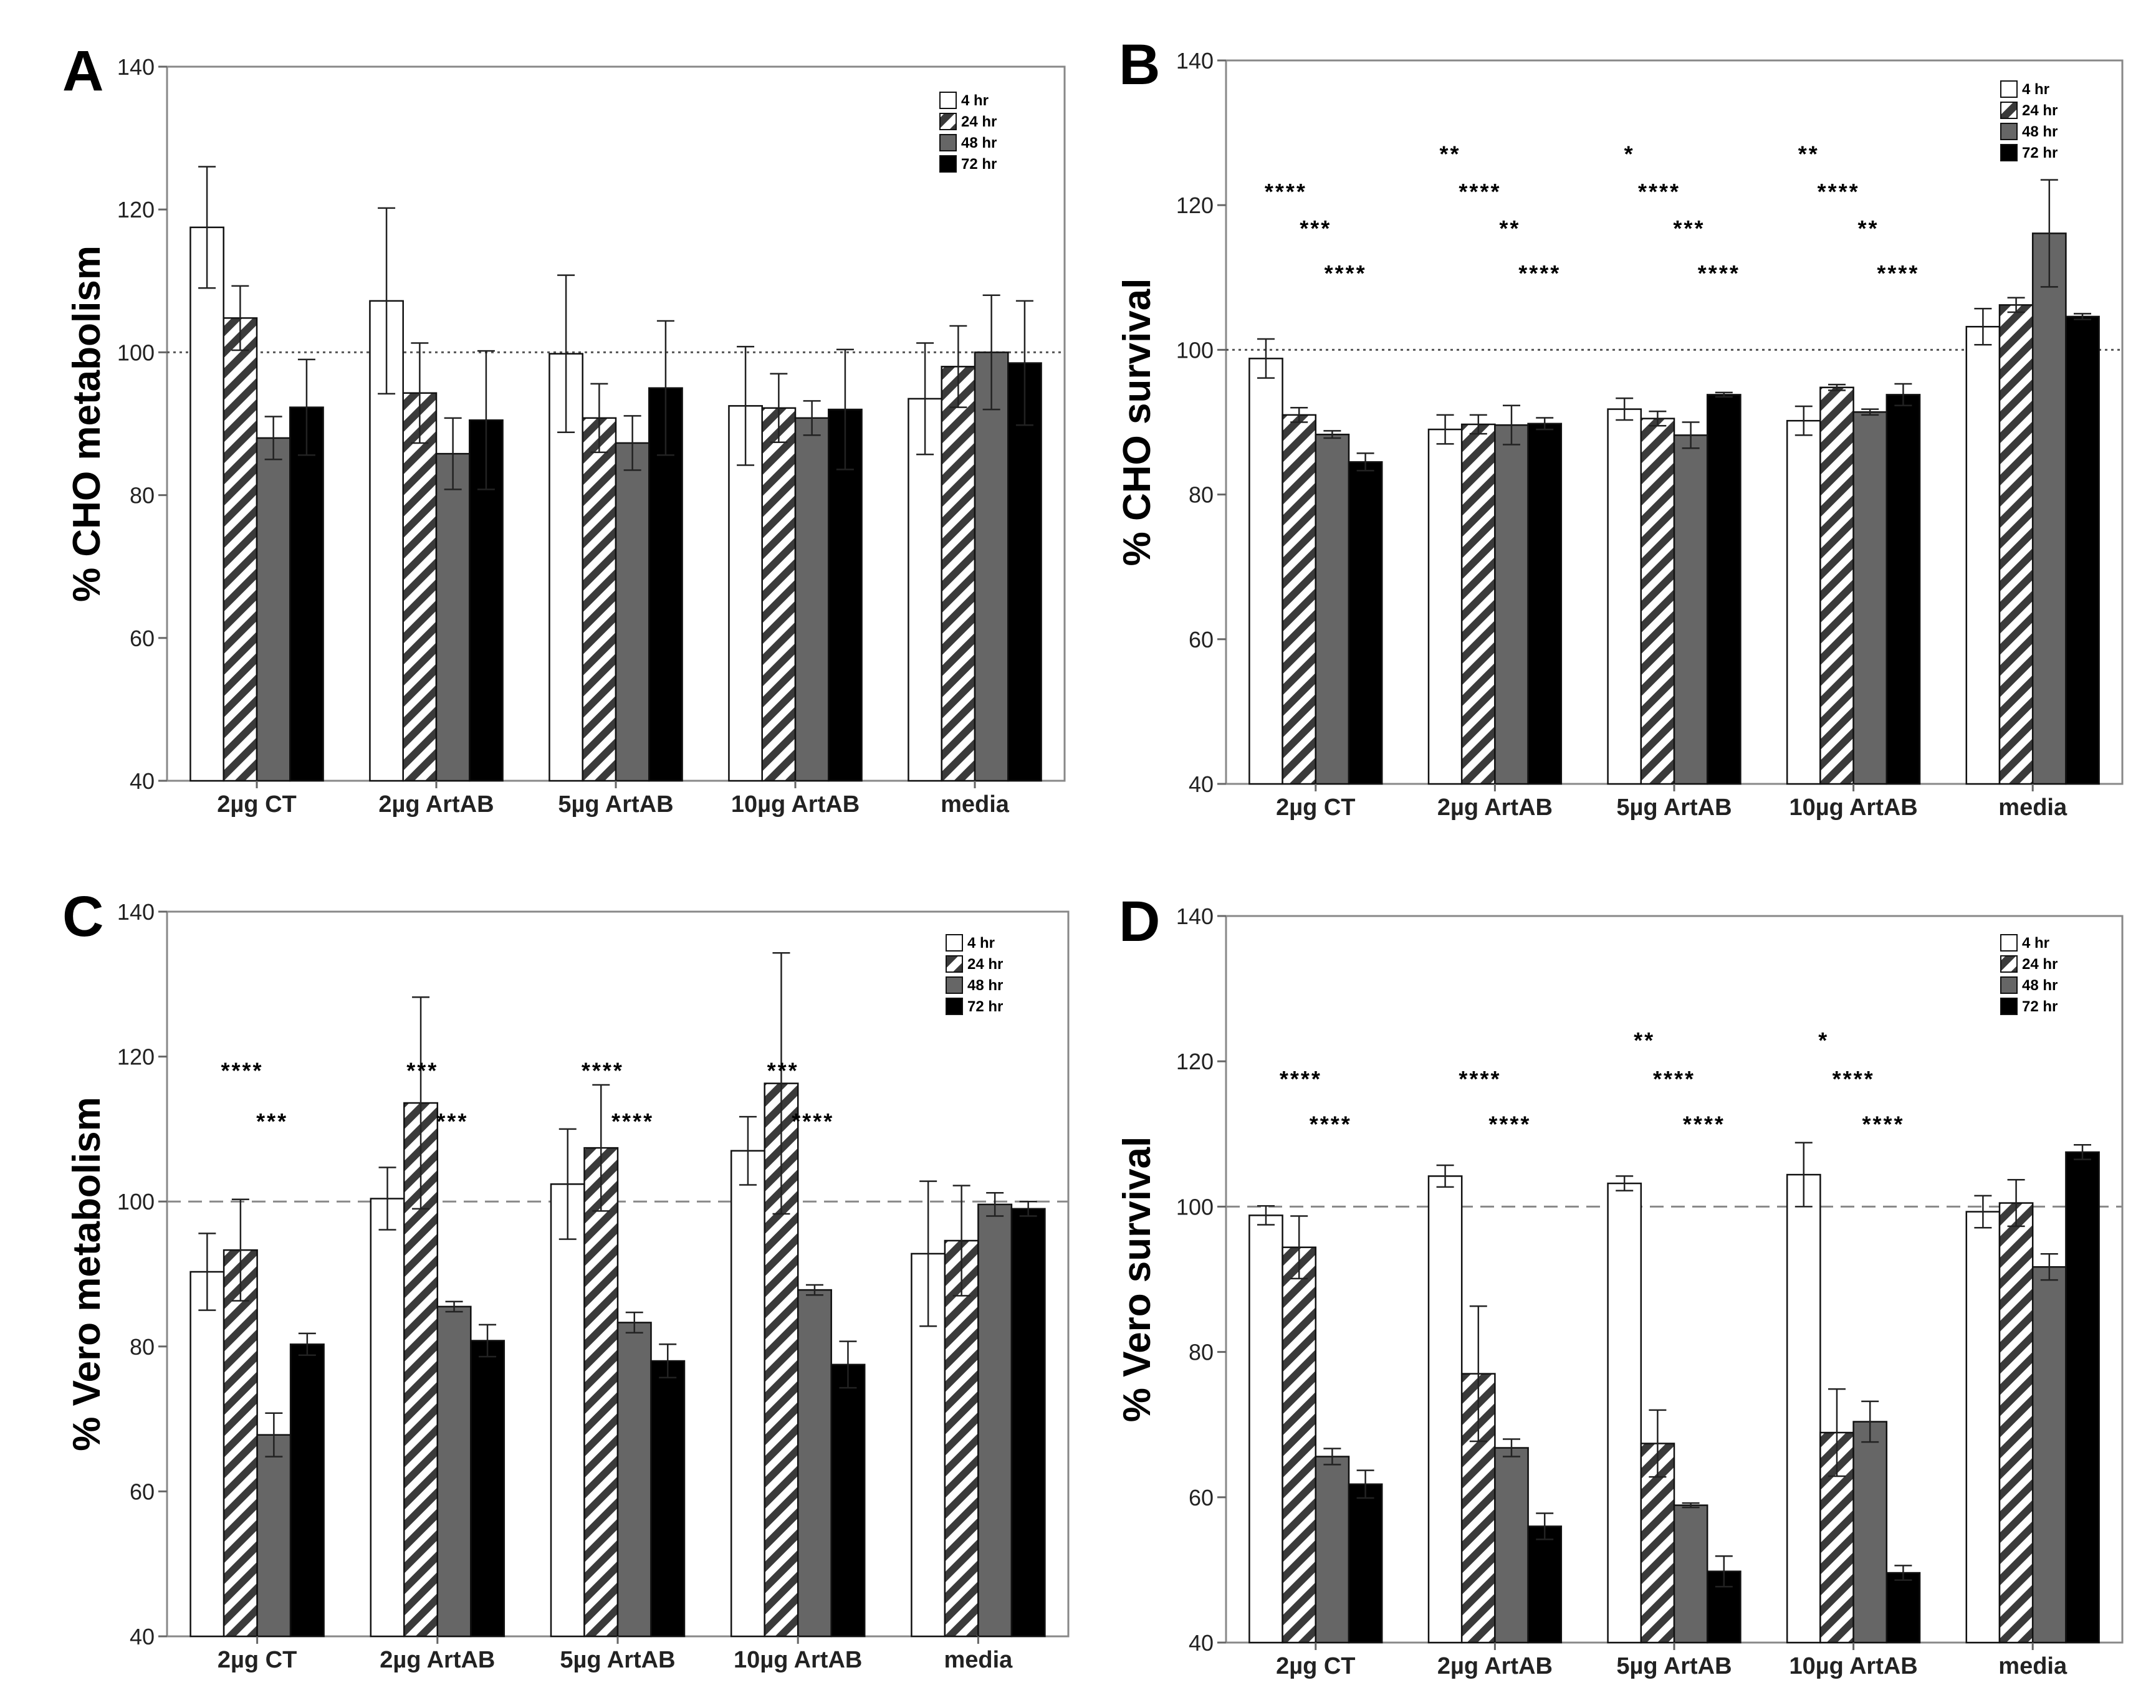 This screenshot has height=1708, width=2156. What do you see at coordinates (795, 804) in the screenshot?
I see `x-tick-label: 10µg ArtAB` at bounding box center [795, 804].